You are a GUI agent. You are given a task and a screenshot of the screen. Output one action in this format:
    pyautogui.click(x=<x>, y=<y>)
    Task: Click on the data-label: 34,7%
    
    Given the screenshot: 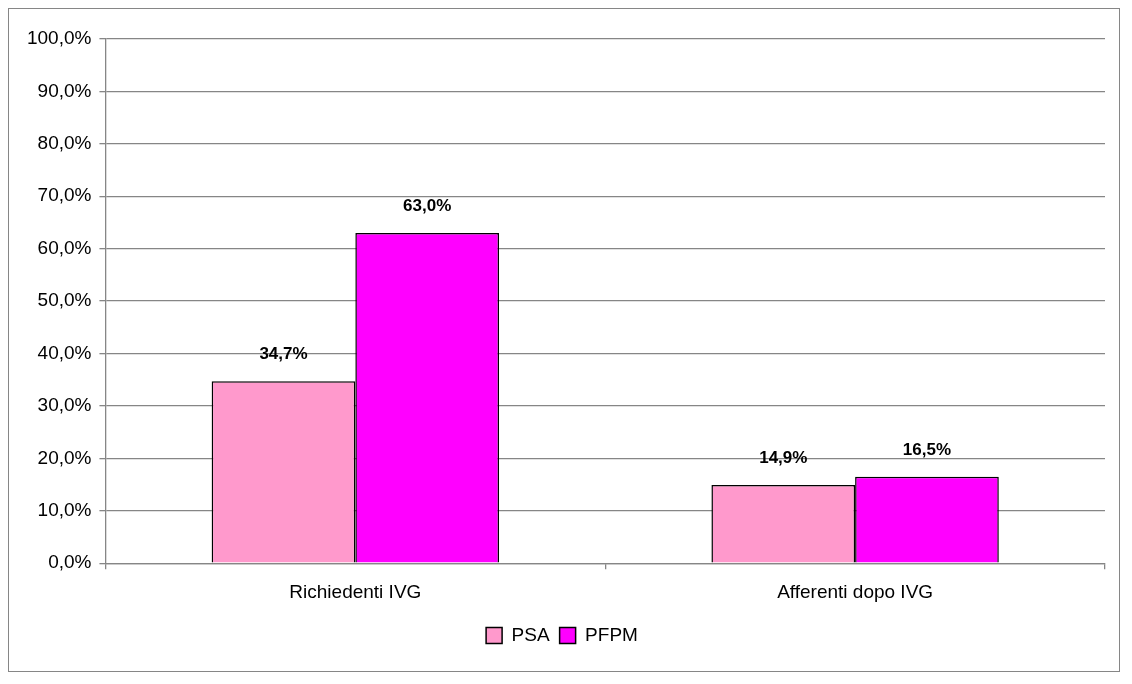 What is the action you would take?
    pyautogui.click(x=283, y=354)
    